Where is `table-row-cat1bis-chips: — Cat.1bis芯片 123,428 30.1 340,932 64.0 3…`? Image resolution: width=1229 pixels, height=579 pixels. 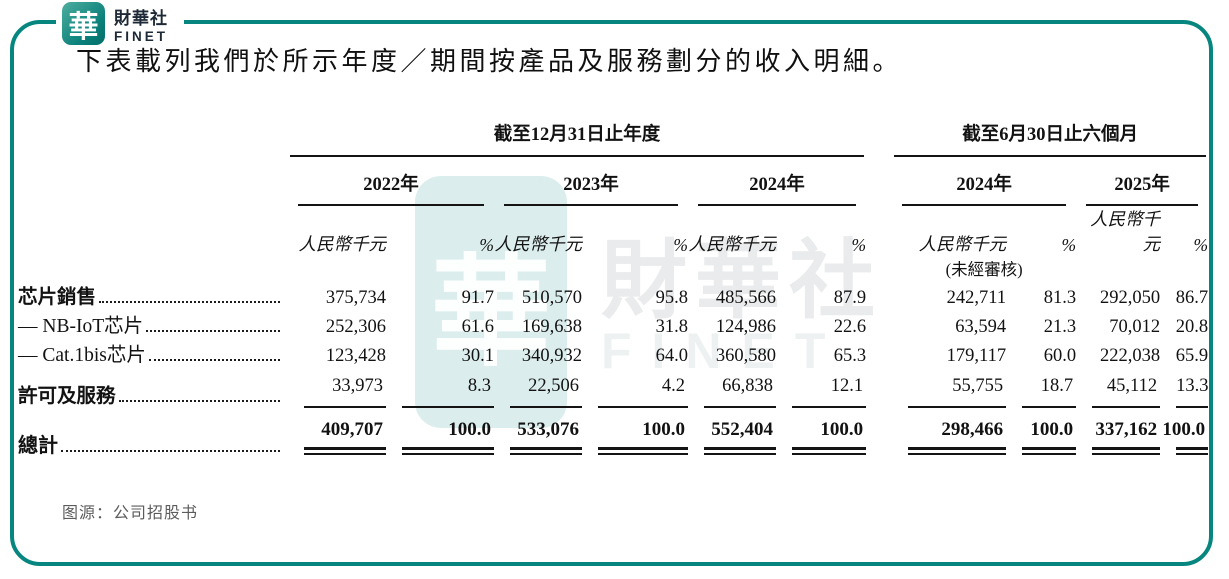 table-row-cat1bis-chips: — Cat.1bis芯片 123,428 30.1 340,932 64.0 3… is located at coordinates (613, 352).